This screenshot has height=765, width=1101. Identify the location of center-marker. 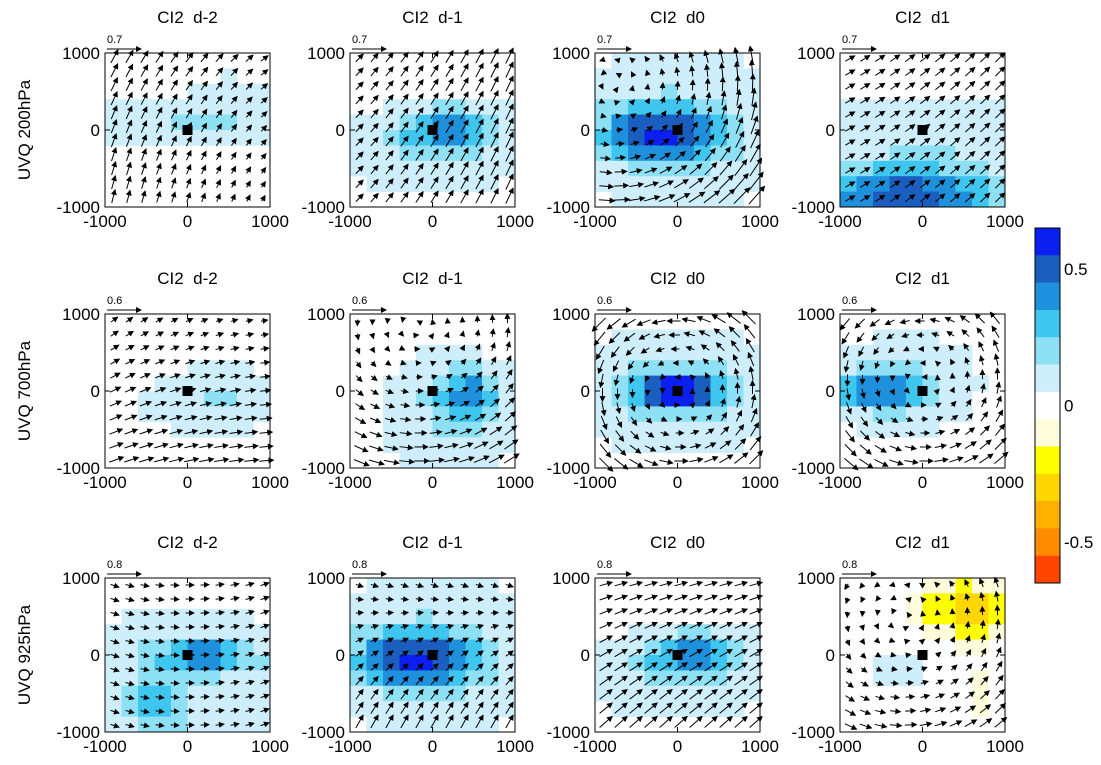
(432, 655).